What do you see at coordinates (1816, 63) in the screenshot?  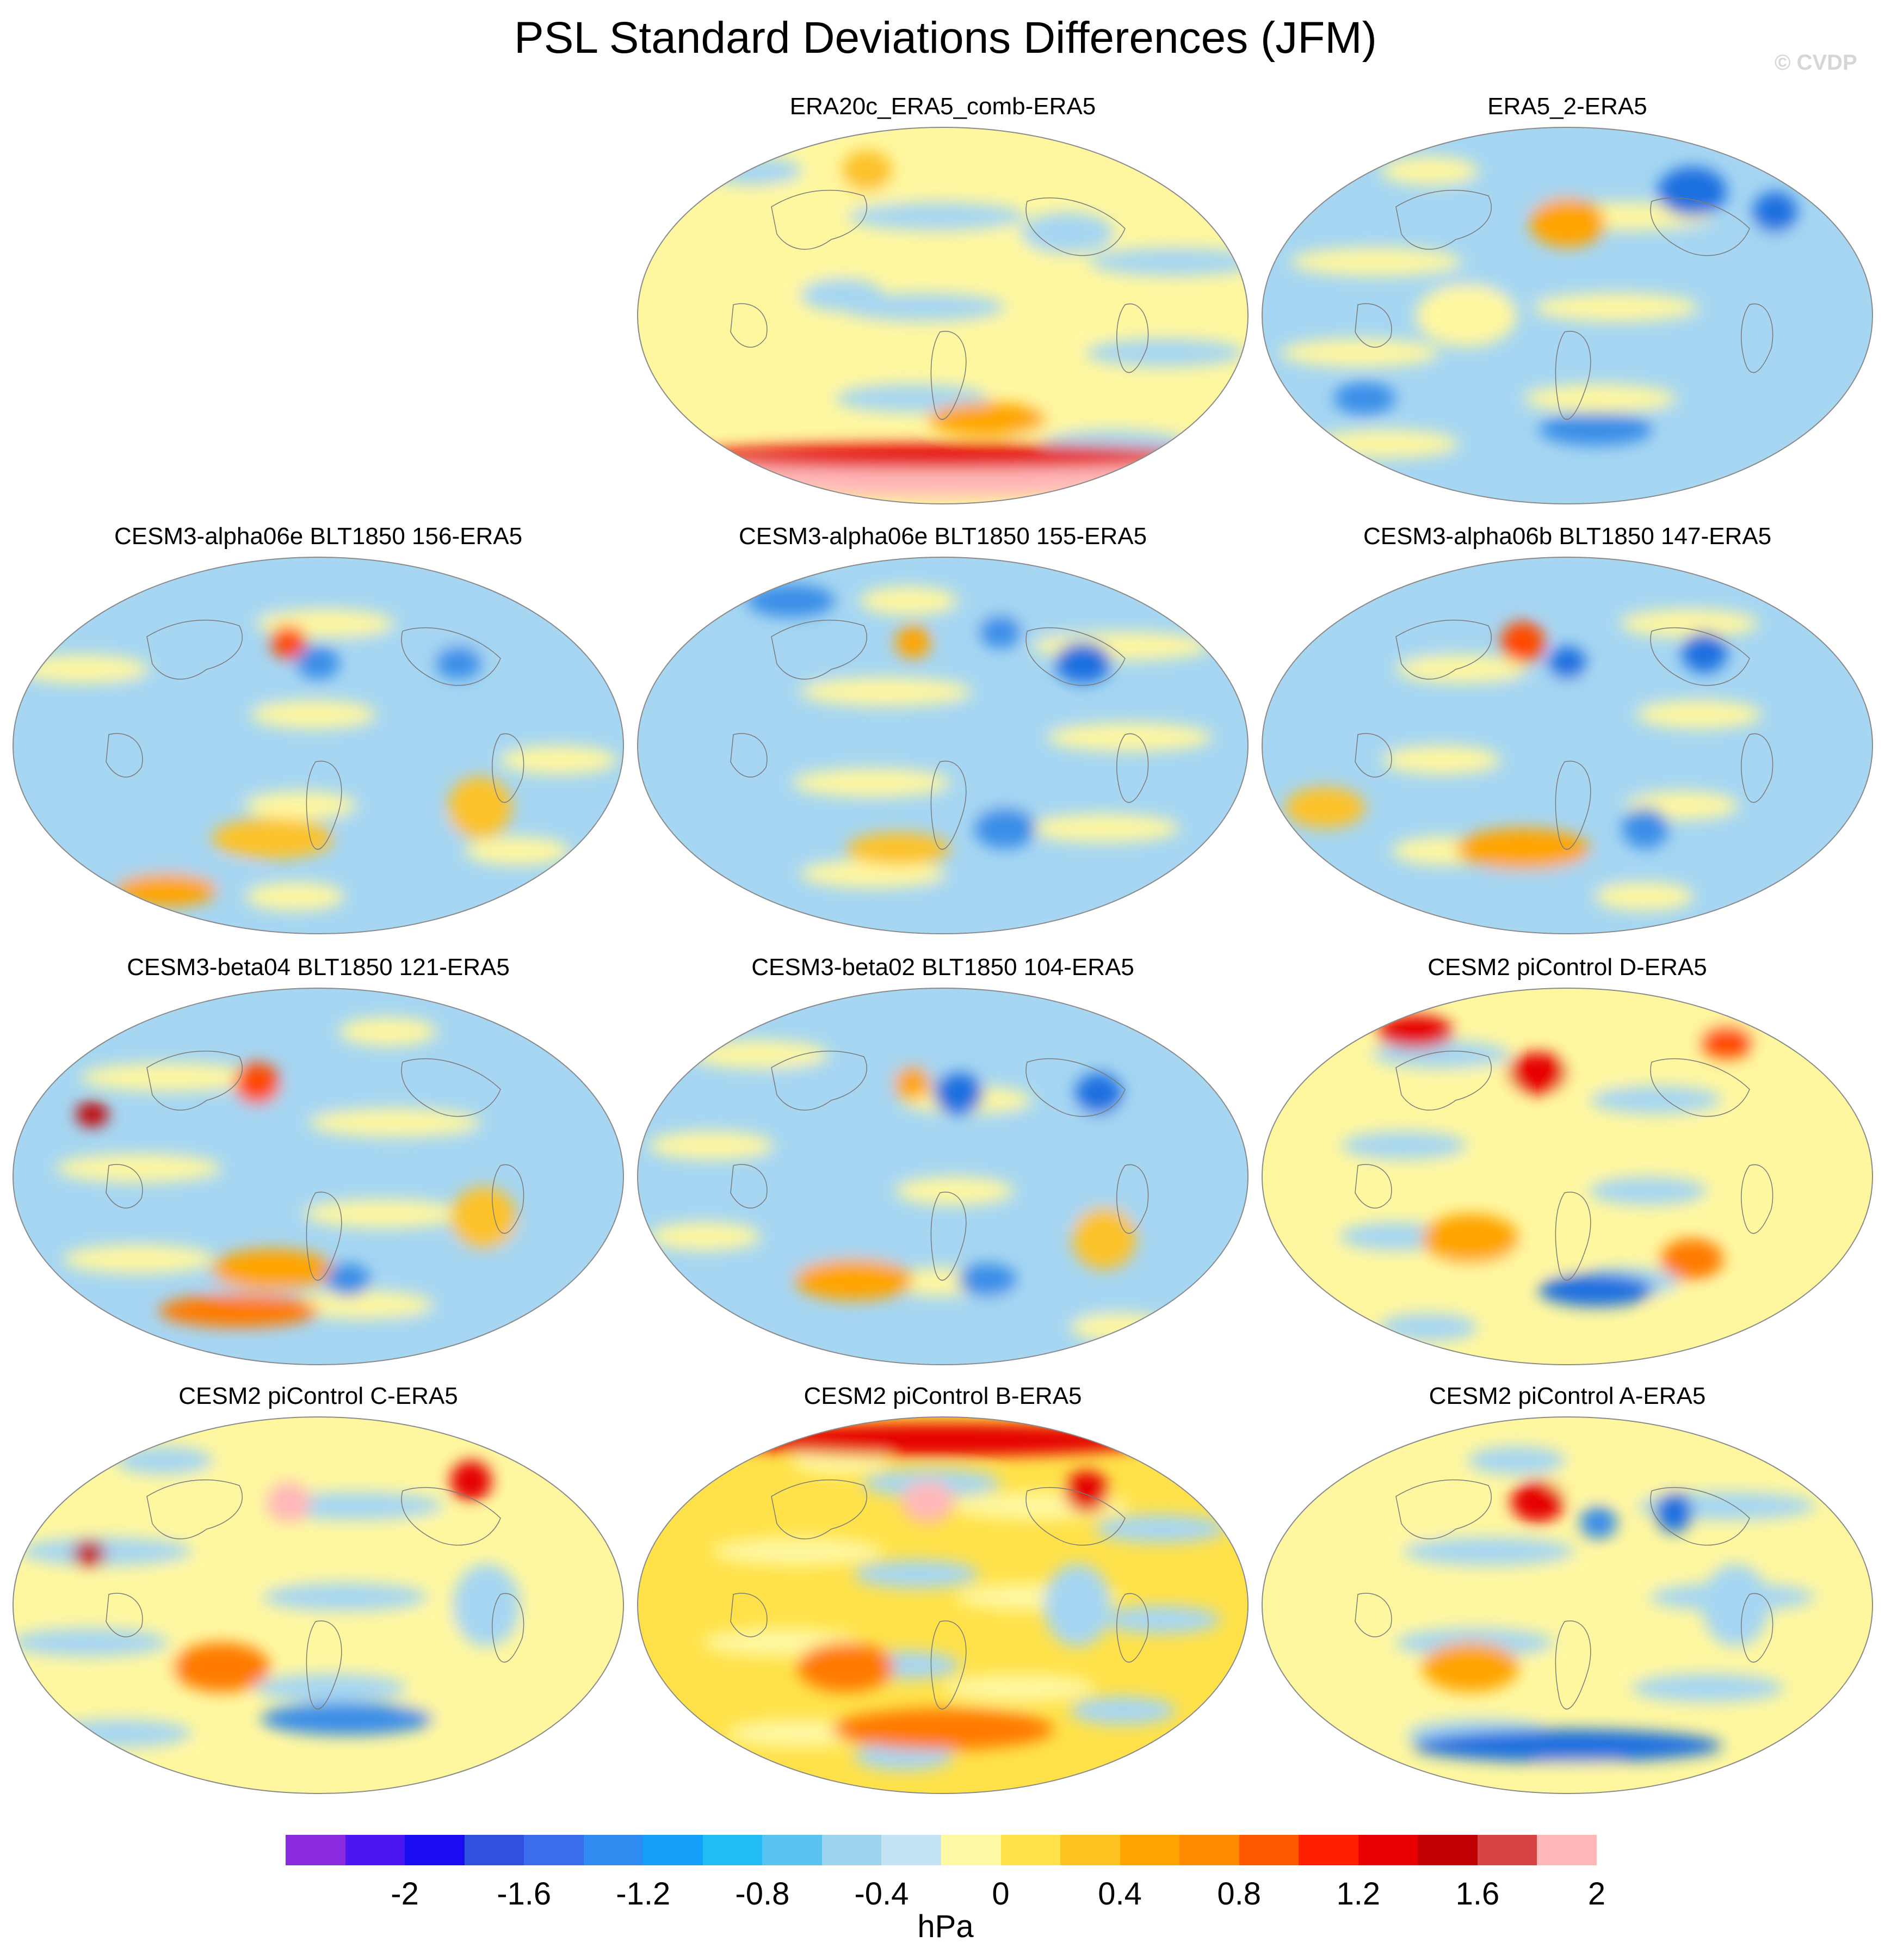 I see `watermark: © CVDP` at bounding box center [1816, 63].